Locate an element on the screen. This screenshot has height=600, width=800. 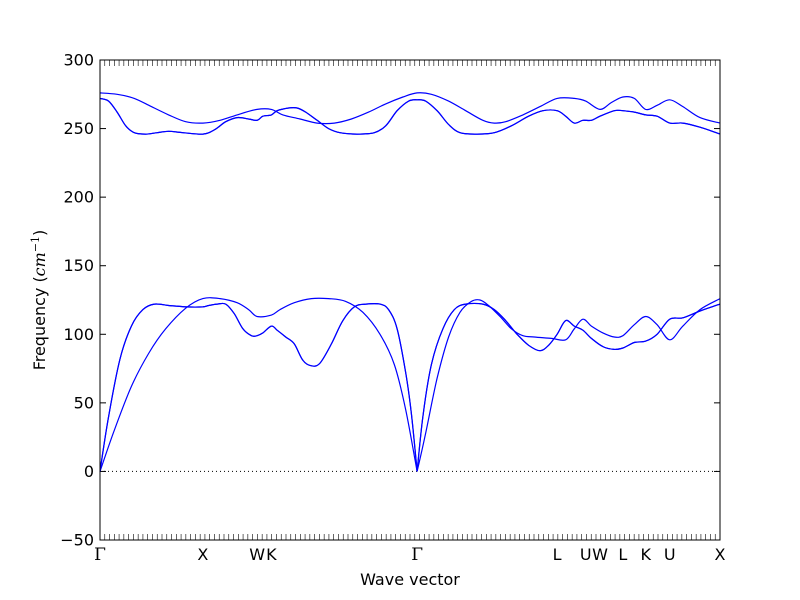
y-tick-label: 50 is located at coordinates (84, 402).